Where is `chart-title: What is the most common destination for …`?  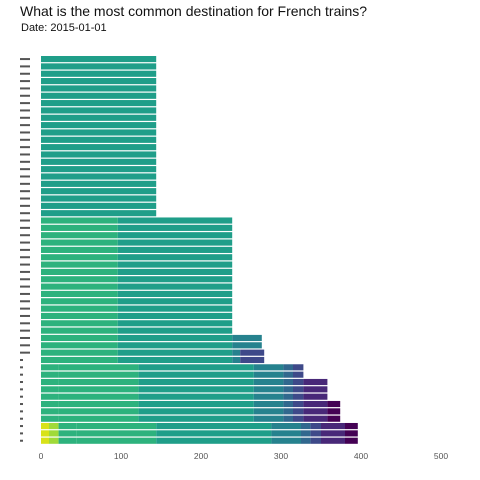 chart-title: What is the most common destination for … is located at coordinates (194, 11).